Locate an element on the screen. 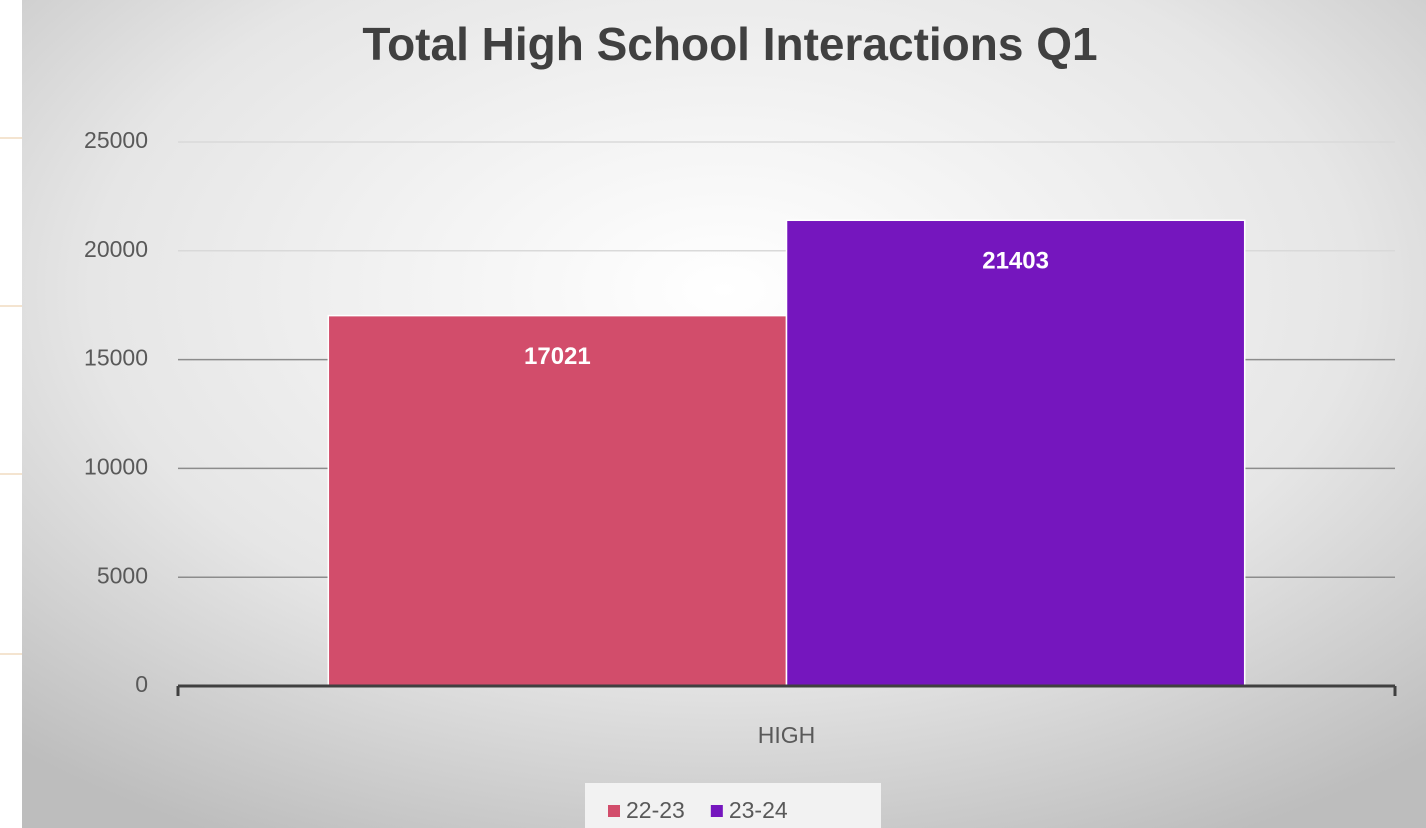 The height and width of the screenshot is (828, 1426). y-tick-label: 0 is located at coordinates (141, 684).